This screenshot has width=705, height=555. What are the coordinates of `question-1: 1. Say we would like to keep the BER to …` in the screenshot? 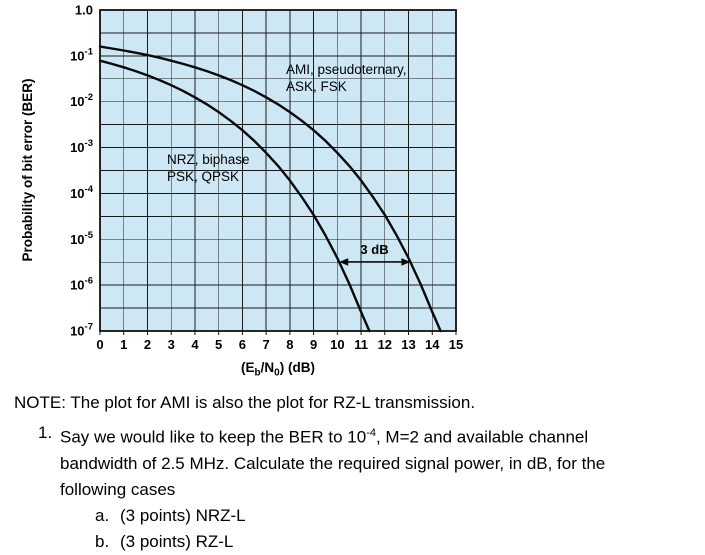 It's located at (344, 461).